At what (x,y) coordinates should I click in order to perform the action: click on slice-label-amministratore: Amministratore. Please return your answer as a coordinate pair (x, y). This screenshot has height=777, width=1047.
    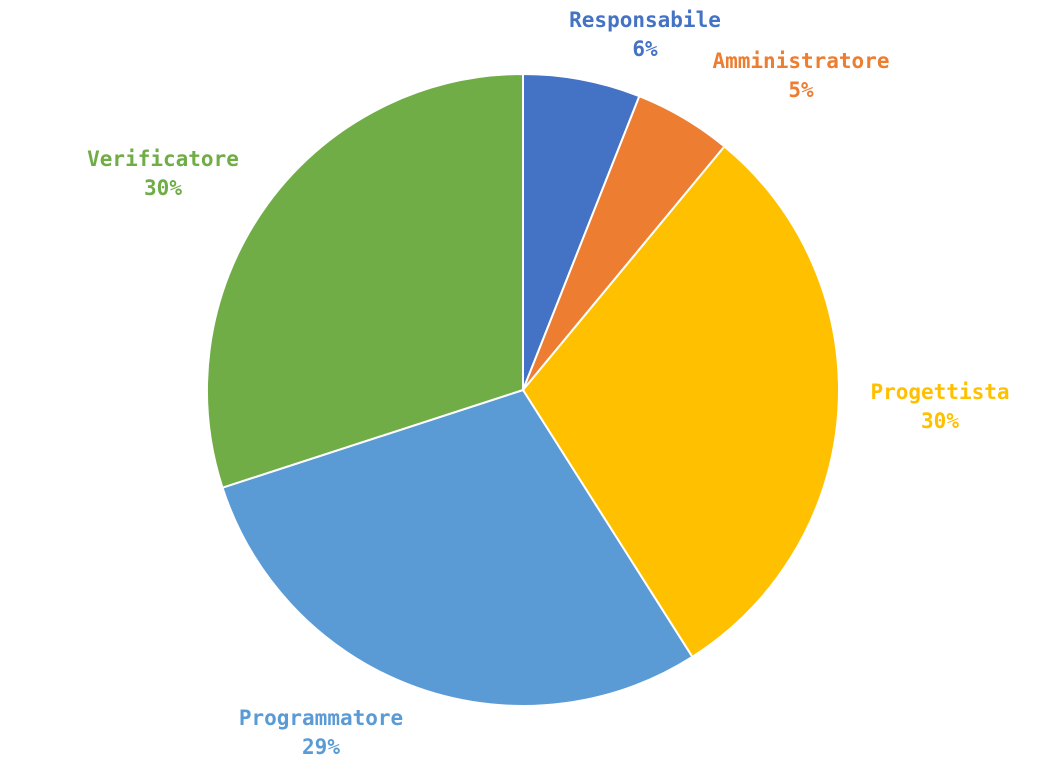
    Looking at the image, I should click on (800, 61).